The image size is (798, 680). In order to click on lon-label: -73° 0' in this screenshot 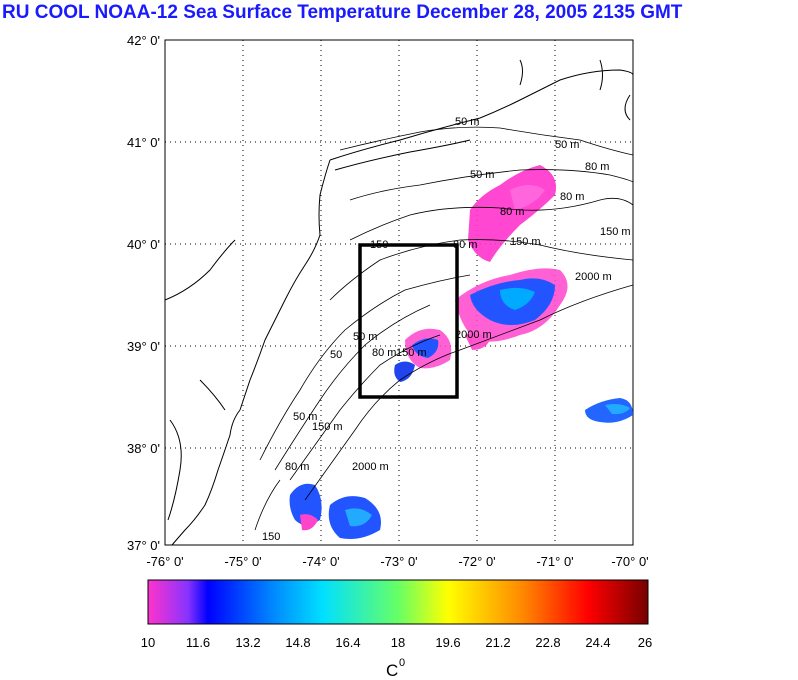, I will do `click(398, 561)`.